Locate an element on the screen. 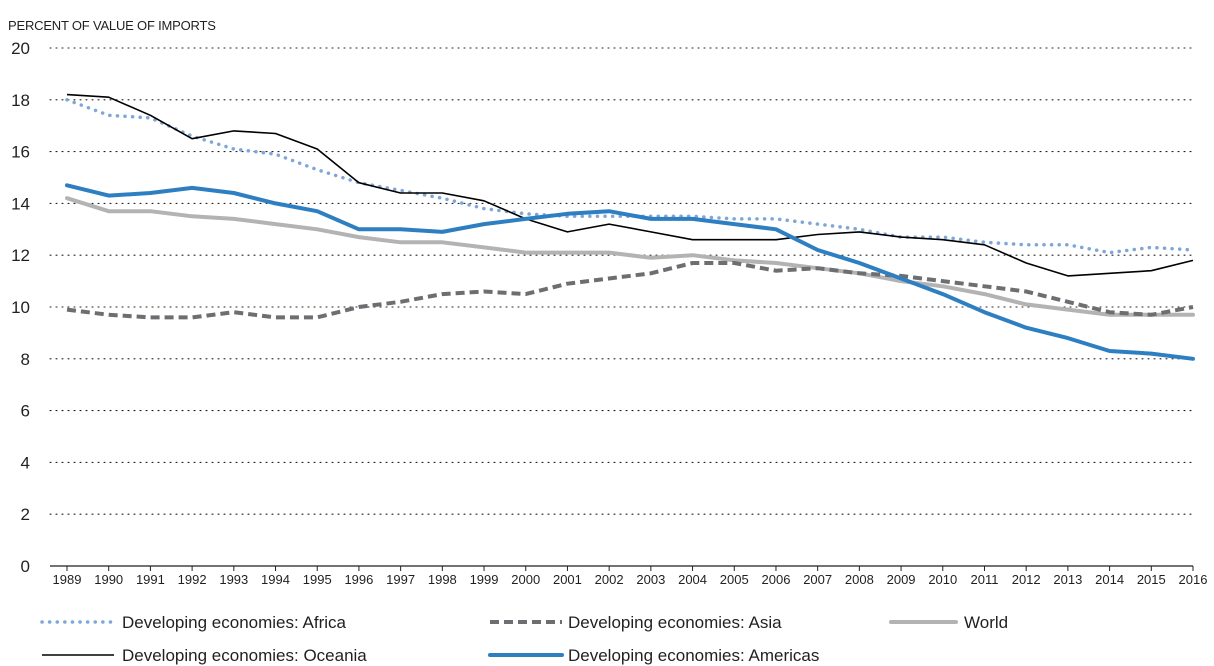  x-tick-label: 1990 is located at coordinates (108, 579).